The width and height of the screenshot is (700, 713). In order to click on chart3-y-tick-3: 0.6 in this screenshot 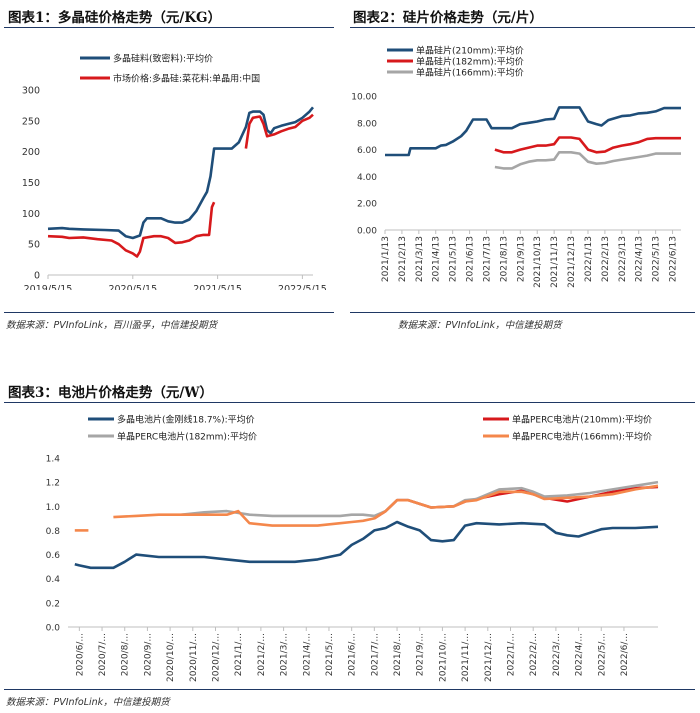, I will do `click(53, 556)`.